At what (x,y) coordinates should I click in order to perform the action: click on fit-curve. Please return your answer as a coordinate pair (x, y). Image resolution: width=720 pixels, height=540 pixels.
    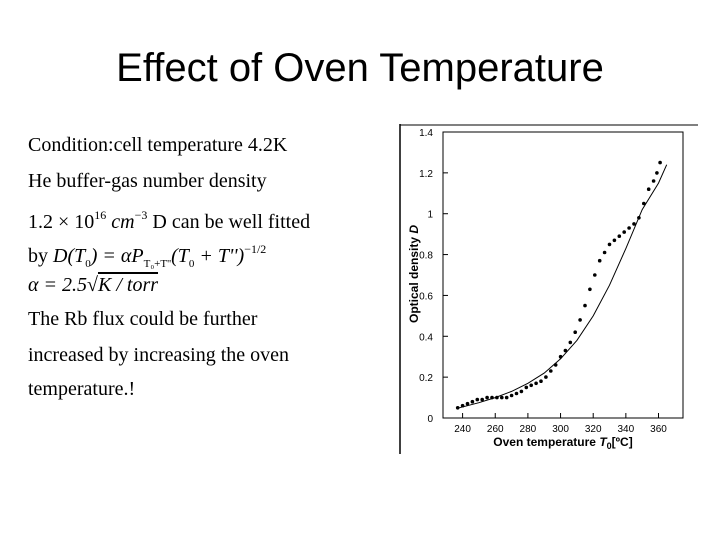
    Looking at the image, I should click on (563, 286).